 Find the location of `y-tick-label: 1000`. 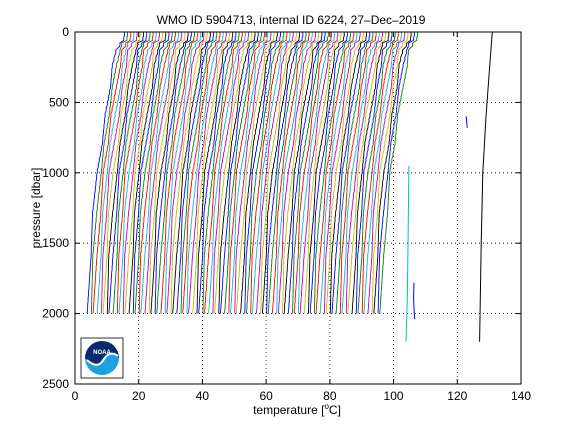

y-tick-label: 1000 is located at coordinates (55, 173).